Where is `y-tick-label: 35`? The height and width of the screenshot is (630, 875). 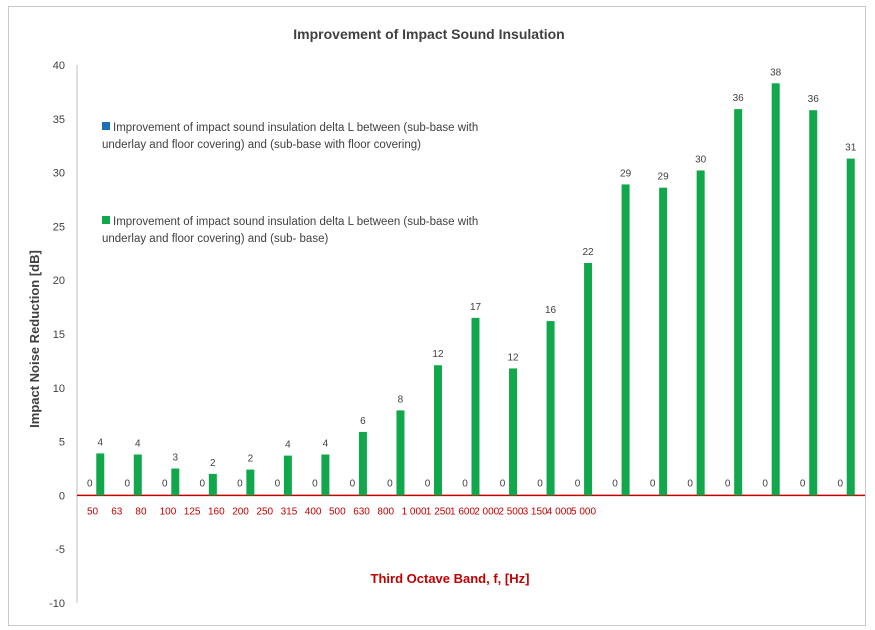
y-tick-label: 35 is located at coordinates (59, 120).